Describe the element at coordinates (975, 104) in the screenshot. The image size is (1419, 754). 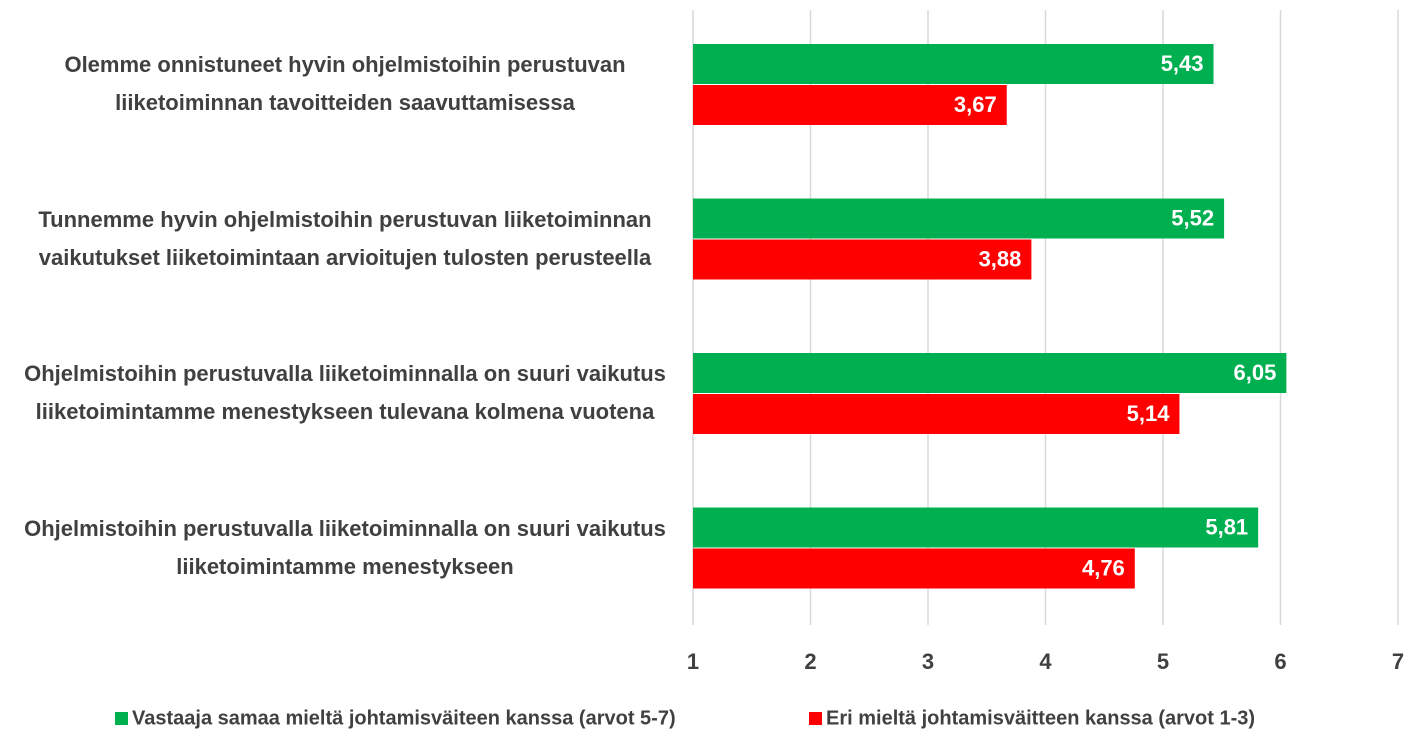
I see `data-label: 3,67` at that location.